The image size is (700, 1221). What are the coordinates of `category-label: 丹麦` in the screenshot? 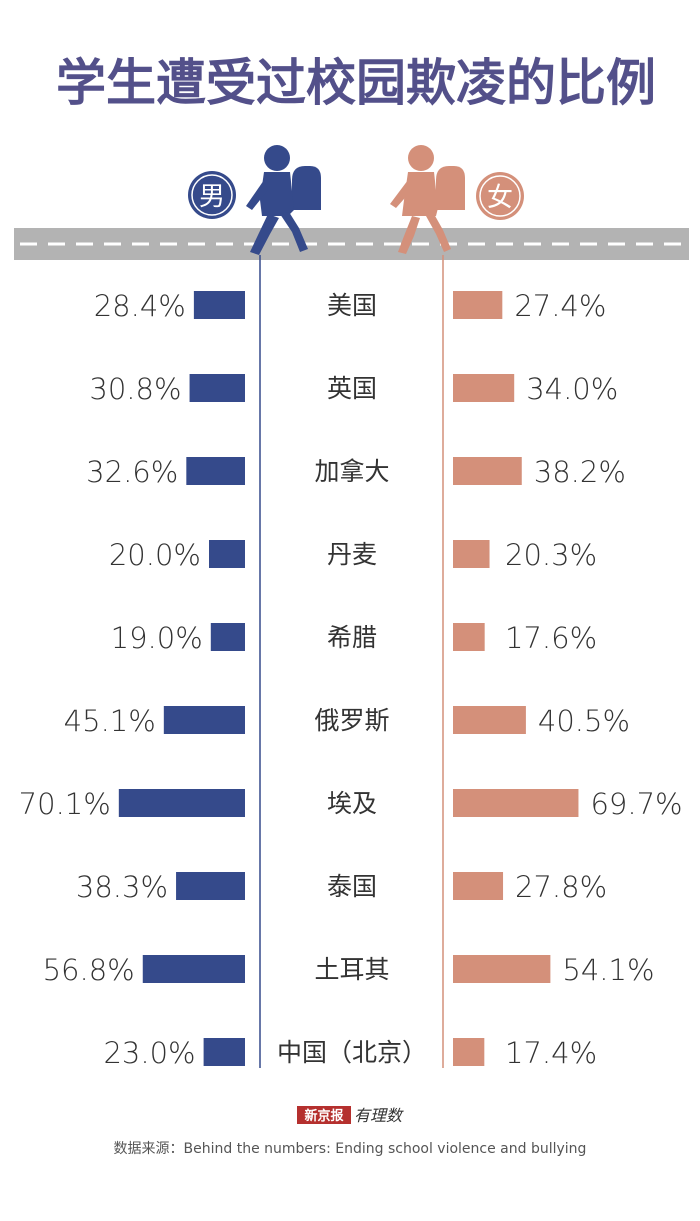 It's located at (352, 554).